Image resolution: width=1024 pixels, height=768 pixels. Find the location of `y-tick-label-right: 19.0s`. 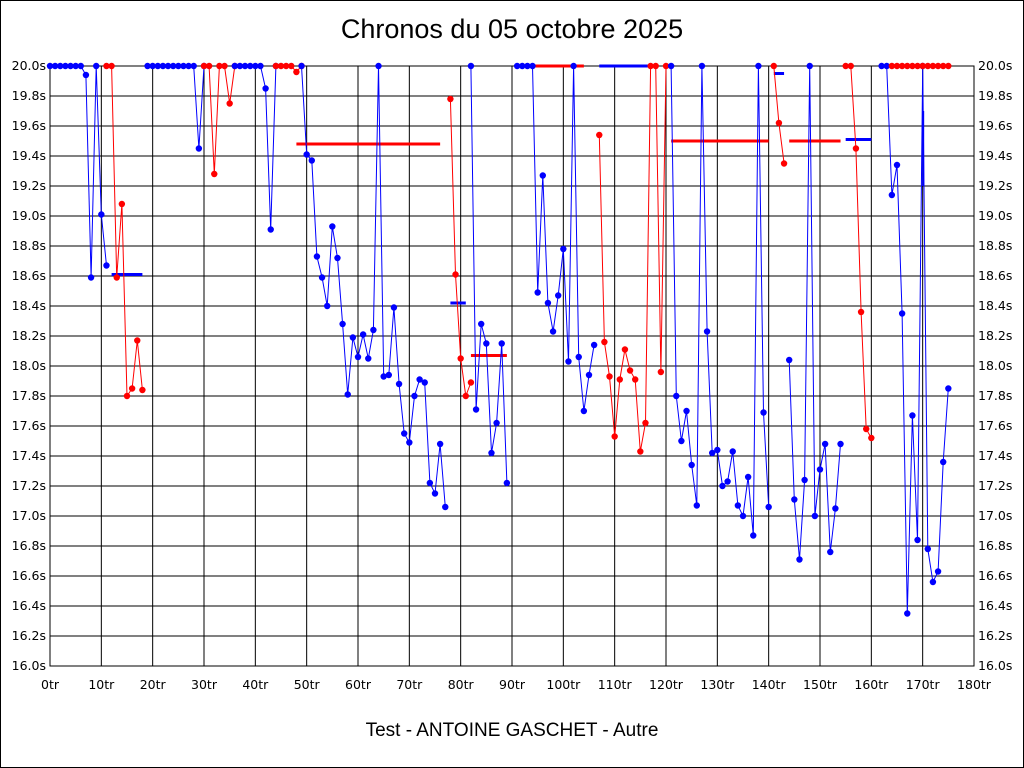

y-tick-label-right: 19.0s is located at coordinates (995, 215).